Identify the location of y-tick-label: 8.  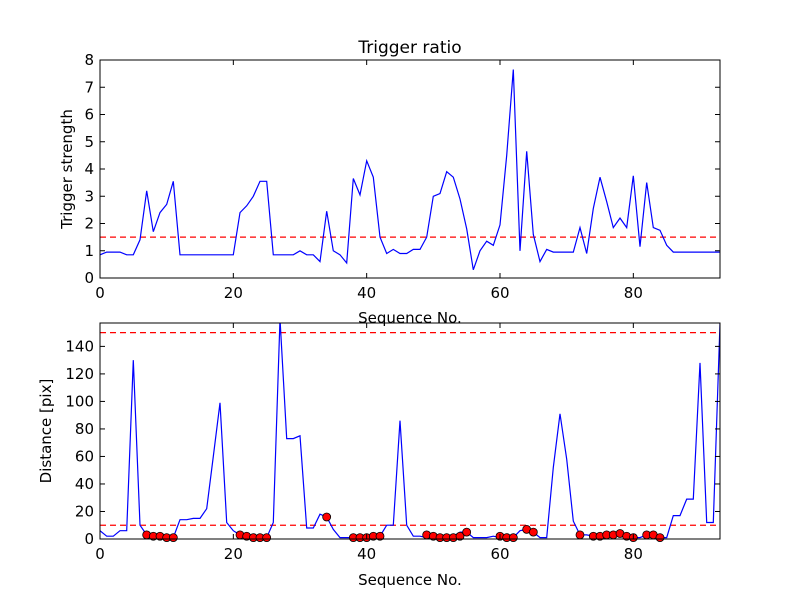
(89, 60).